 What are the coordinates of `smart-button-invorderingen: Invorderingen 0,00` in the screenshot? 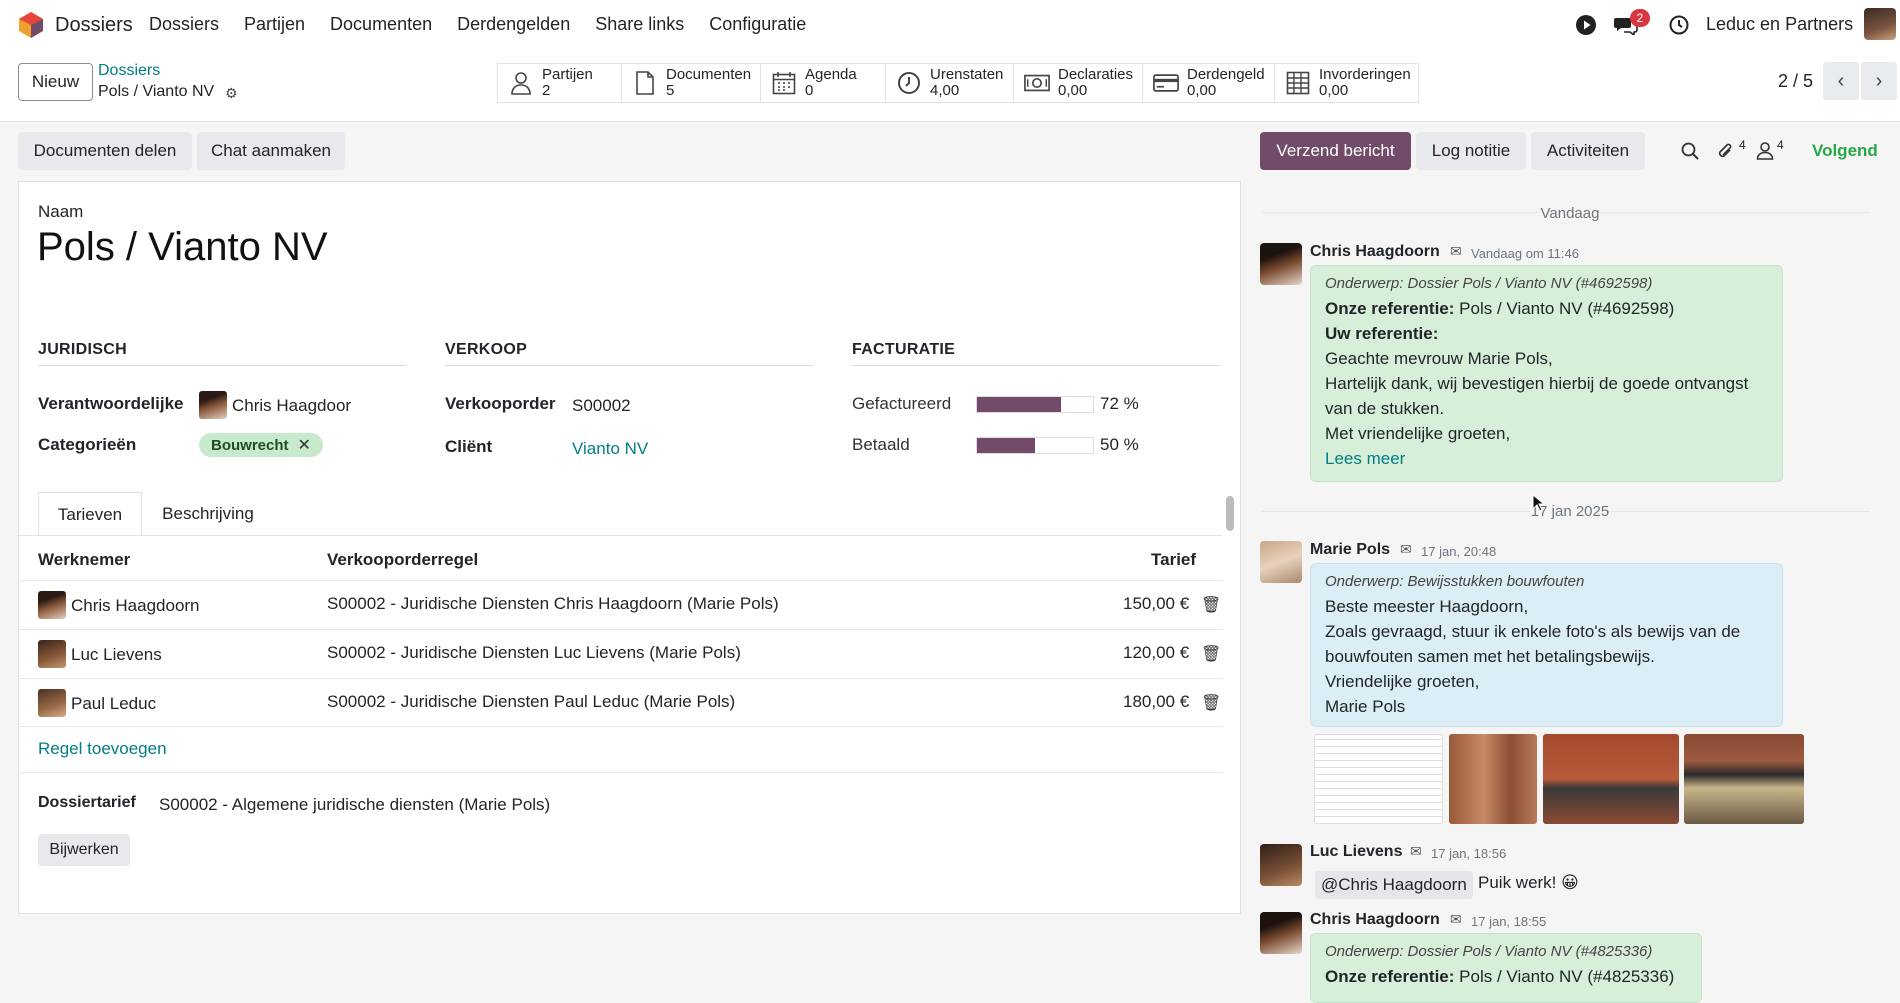 It's located at (1346, 83).